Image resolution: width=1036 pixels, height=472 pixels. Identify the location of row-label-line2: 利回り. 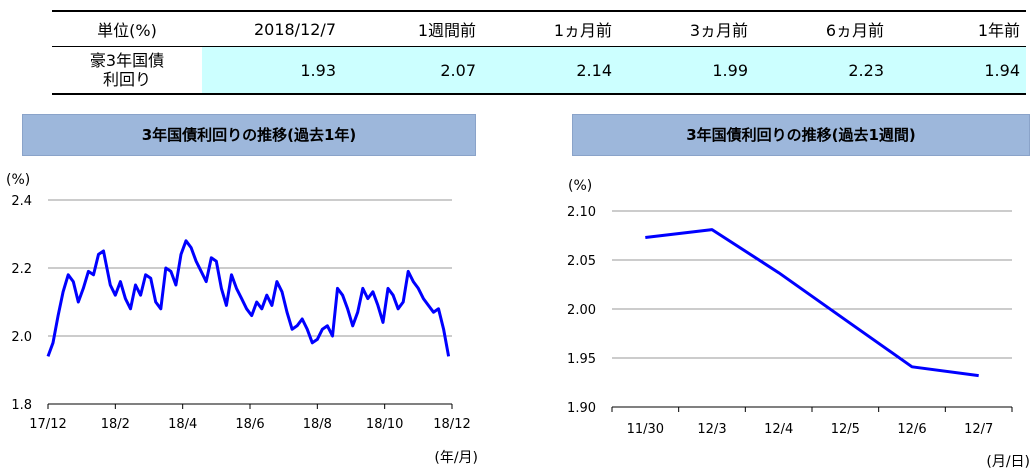
(126, 79).